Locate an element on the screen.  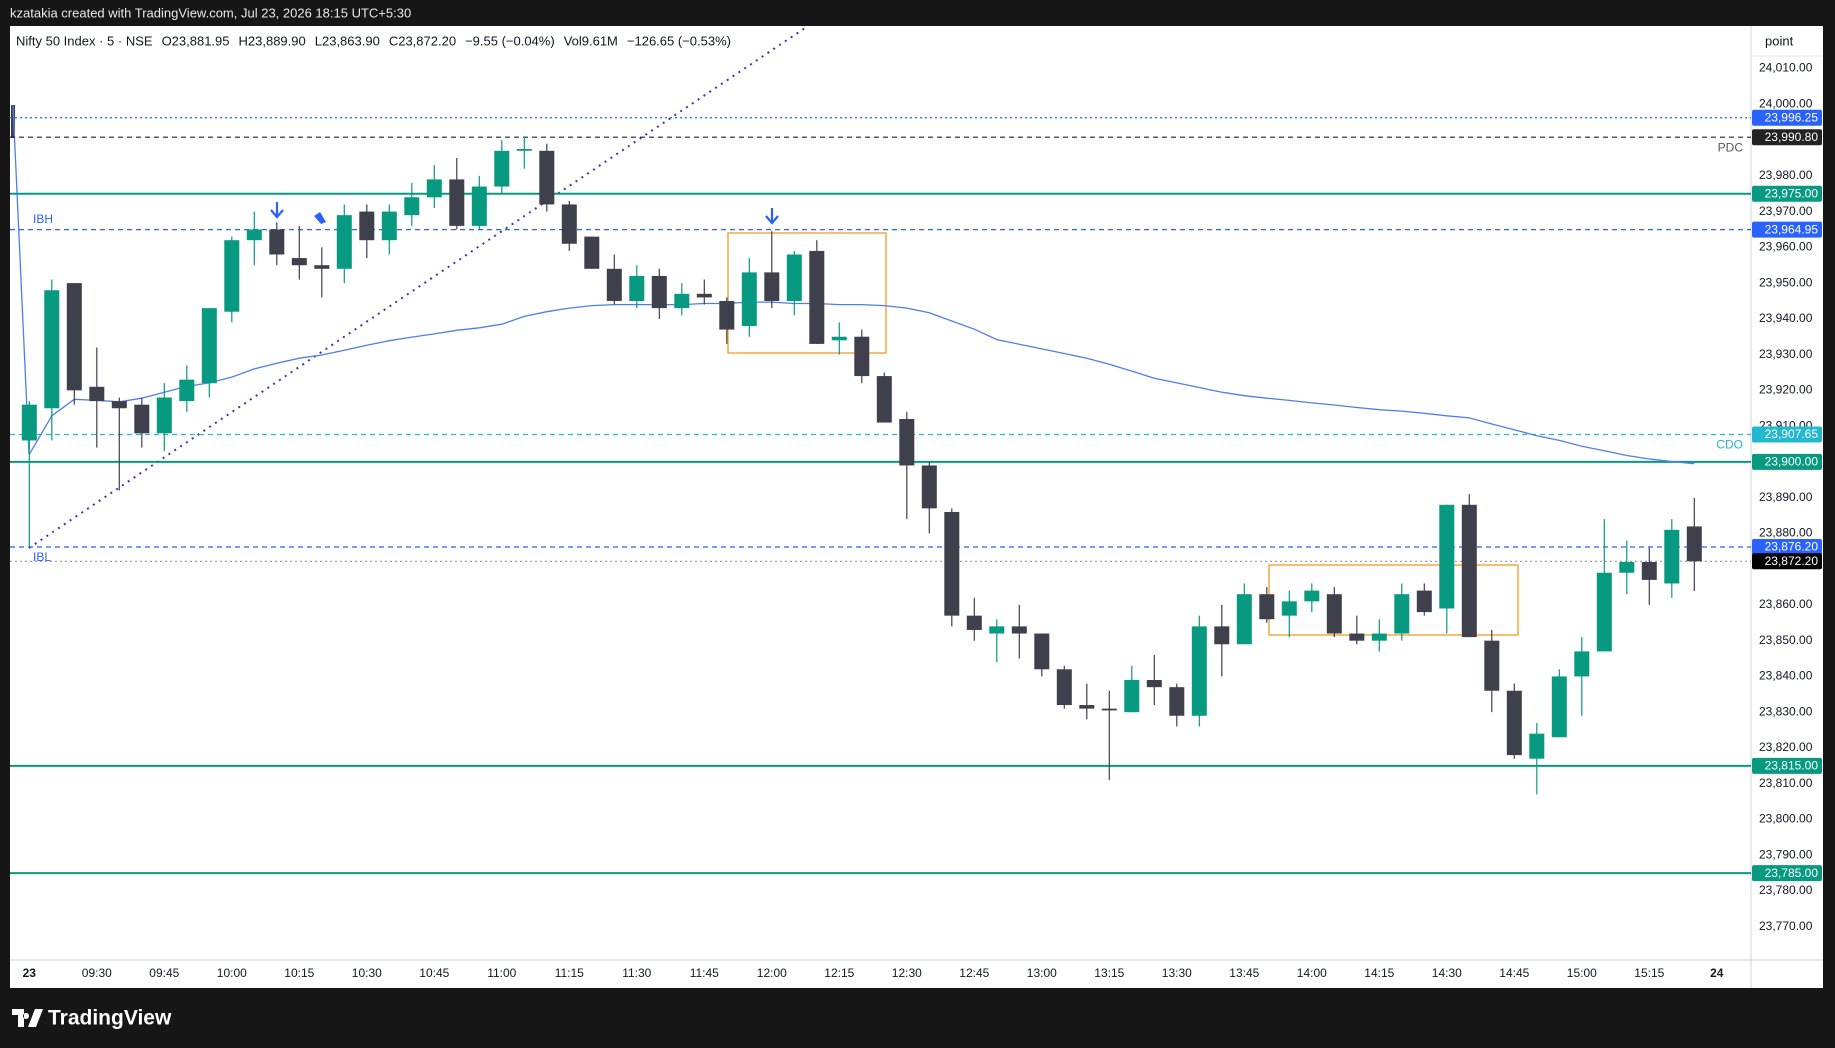
y-axis-title: point is located at coordinates (1779, 40).